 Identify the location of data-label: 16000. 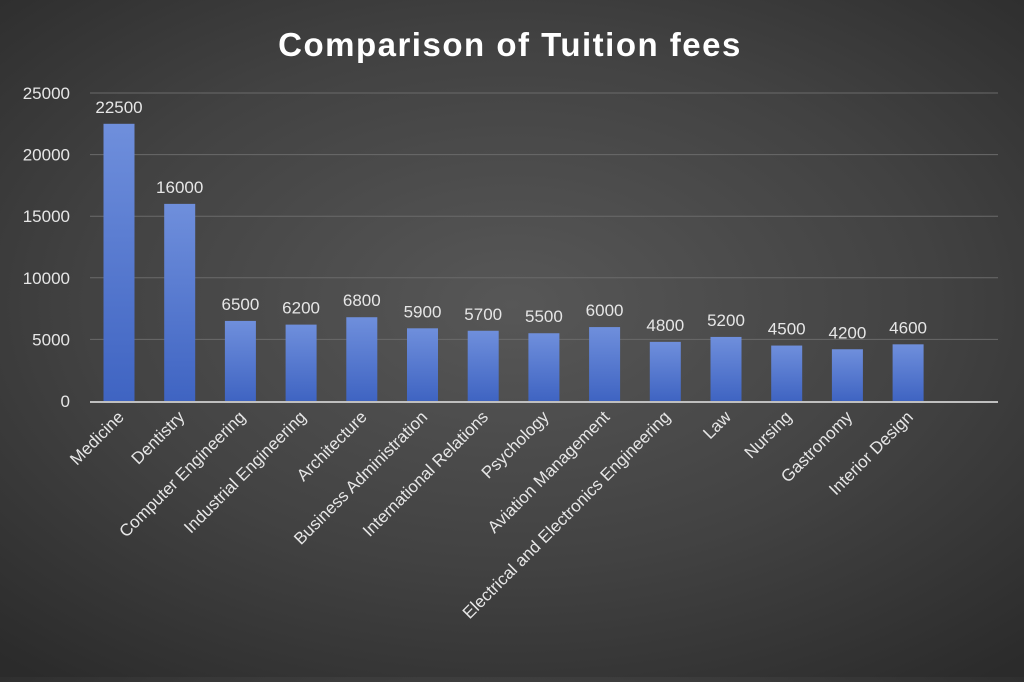
(179, 187).